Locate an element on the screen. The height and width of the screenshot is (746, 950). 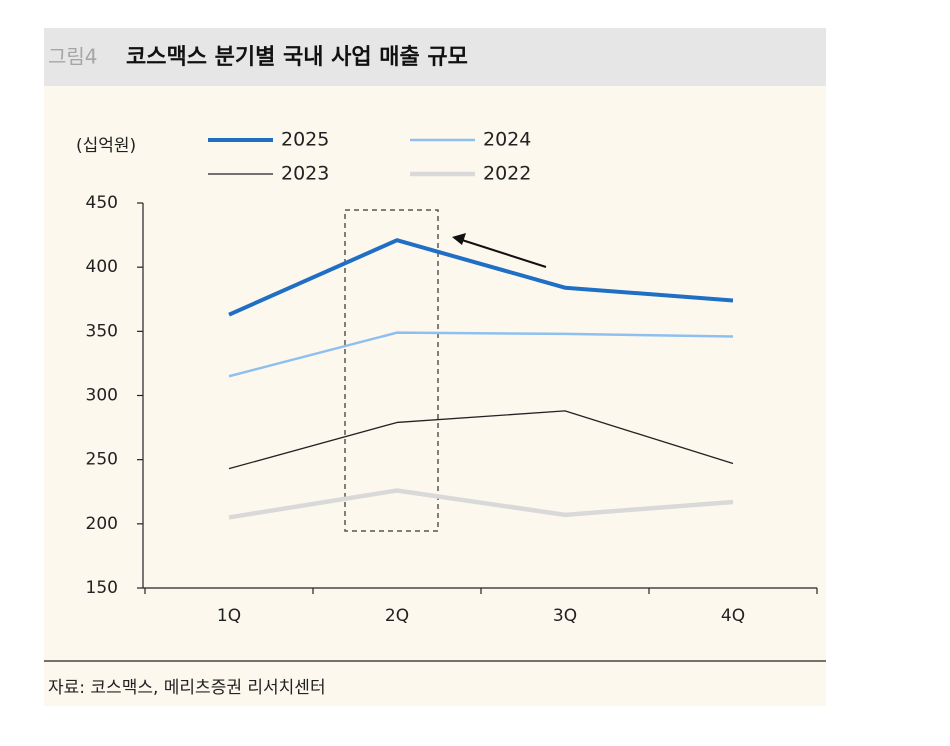
y-tick-label: 450 is located at coordinates (102, 203).